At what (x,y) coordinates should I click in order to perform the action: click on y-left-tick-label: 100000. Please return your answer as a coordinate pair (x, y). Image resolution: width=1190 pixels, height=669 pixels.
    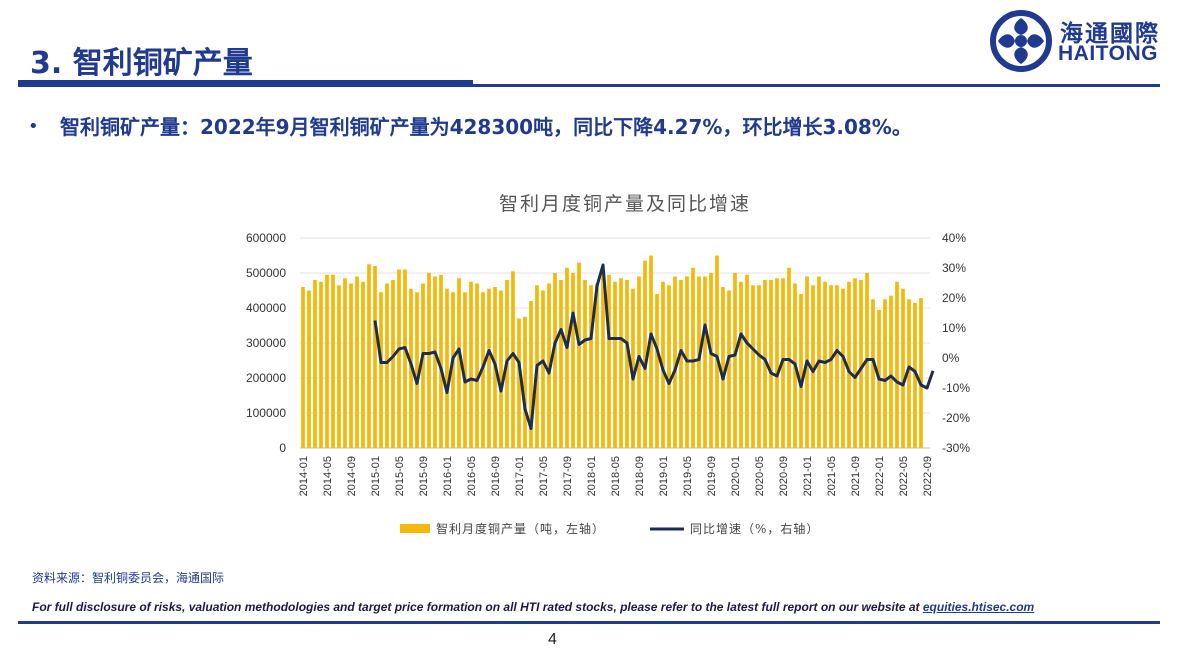
    Looking at the image, I should click on (266, 413).